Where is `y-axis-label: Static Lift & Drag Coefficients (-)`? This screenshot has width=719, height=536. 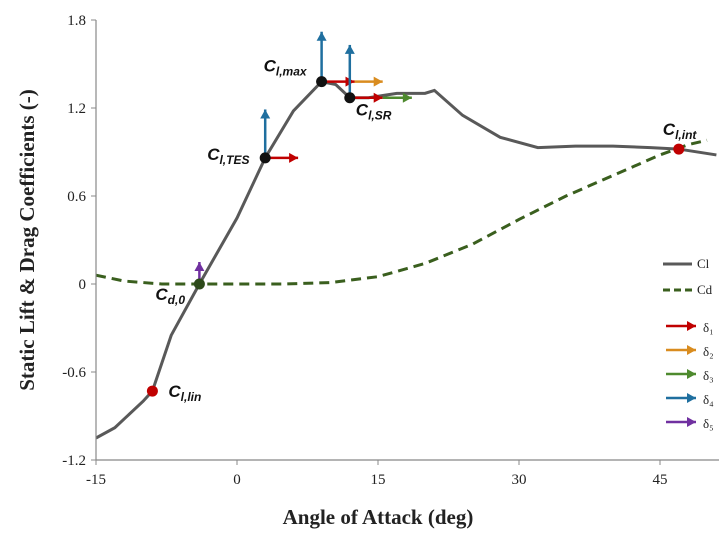 y-axis-label: Static Lift & Drag Coefficients (-) is located at coordinates (27, 240).